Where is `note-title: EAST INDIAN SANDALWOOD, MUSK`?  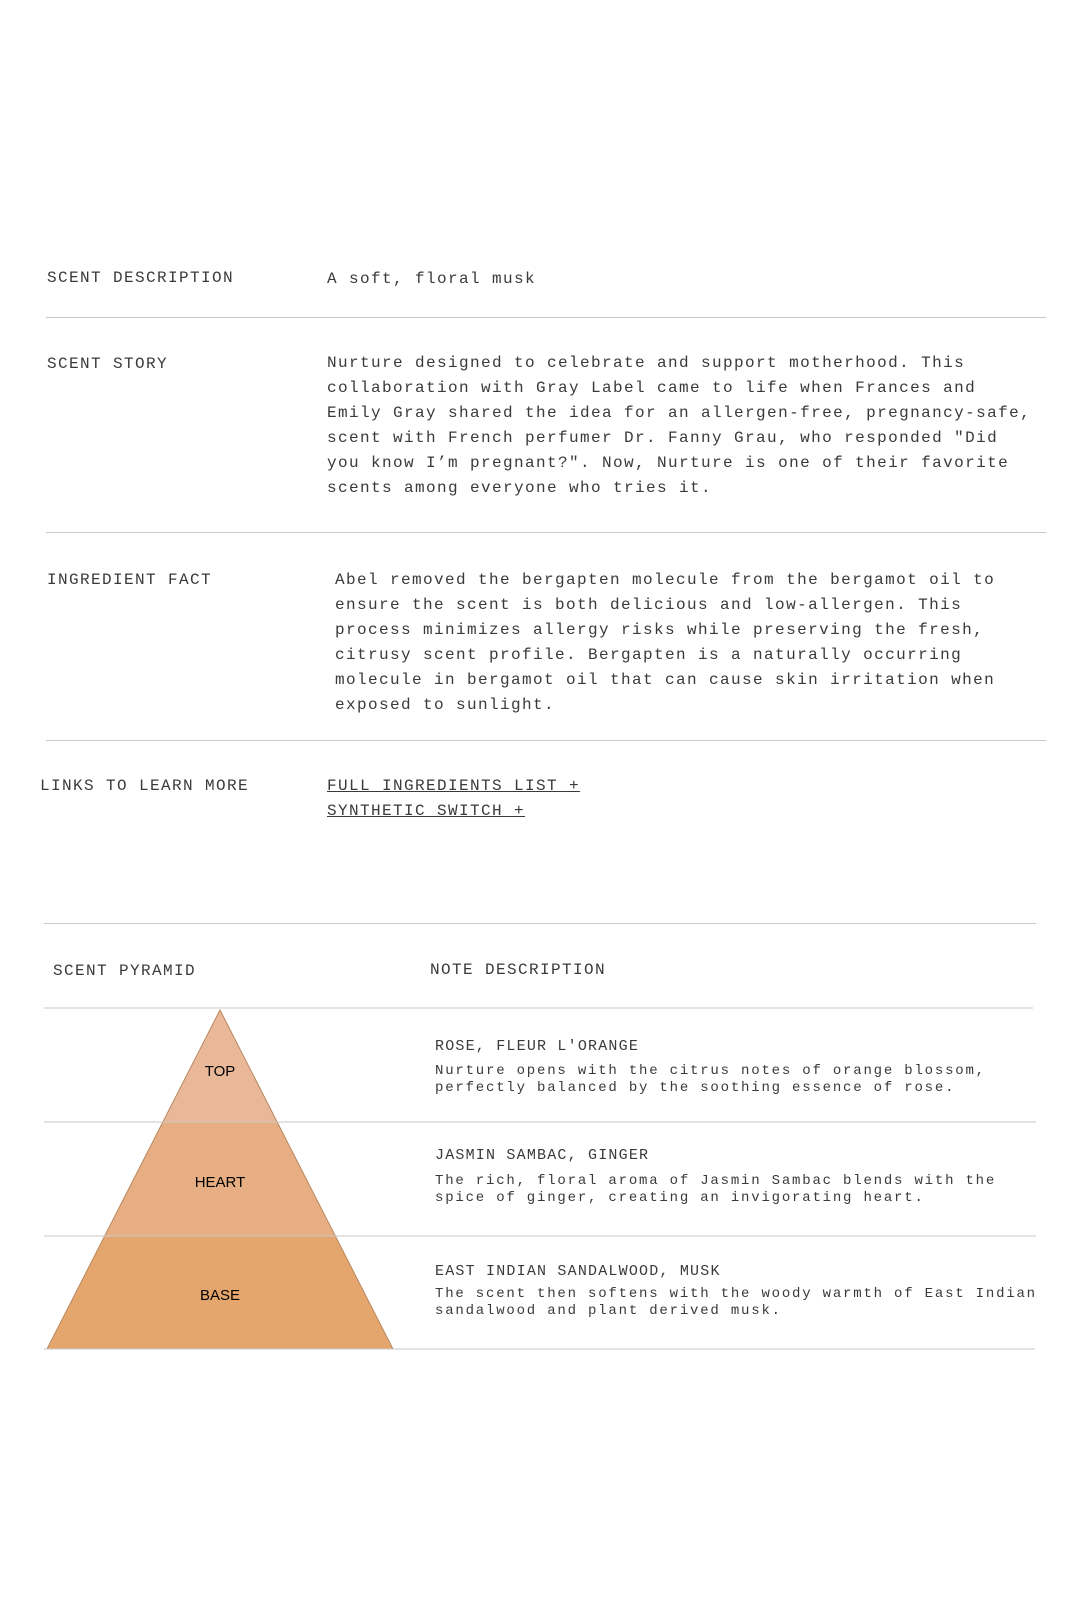 note-title: EAST INDIAN SANDALWOOD, MUSK is located at coordinates (578, 1271).